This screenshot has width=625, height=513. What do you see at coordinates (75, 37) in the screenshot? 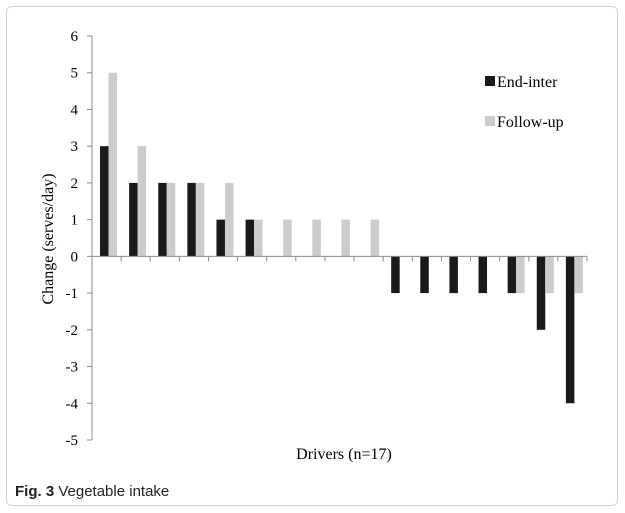
I see `y-tick-label: 6` at bounding box center [75, 37].